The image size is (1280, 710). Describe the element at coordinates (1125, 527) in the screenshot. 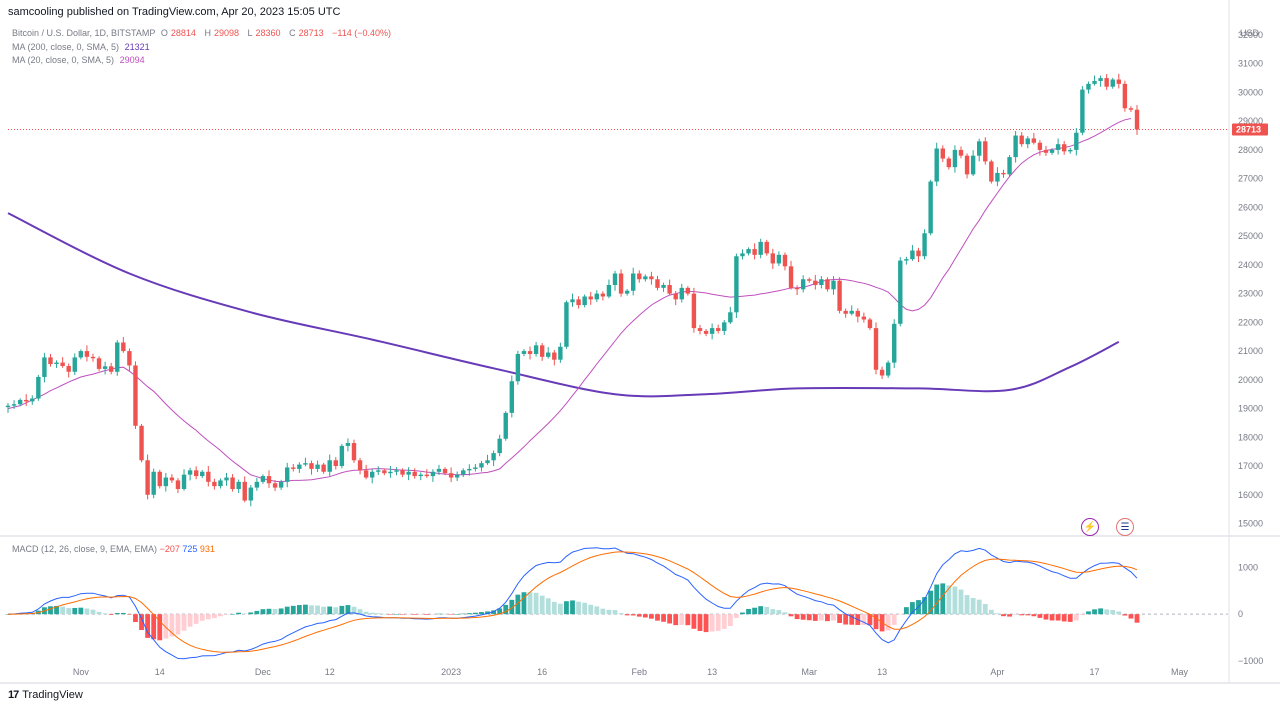

I see `us-flag-icon: ☰` at that location.